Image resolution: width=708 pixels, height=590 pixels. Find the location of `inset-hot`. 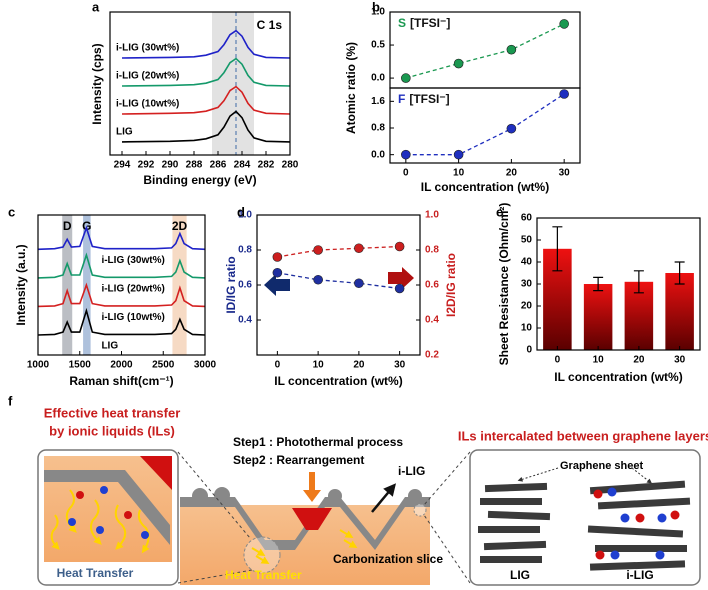

inset-hot is located at coordinates (156, 473).